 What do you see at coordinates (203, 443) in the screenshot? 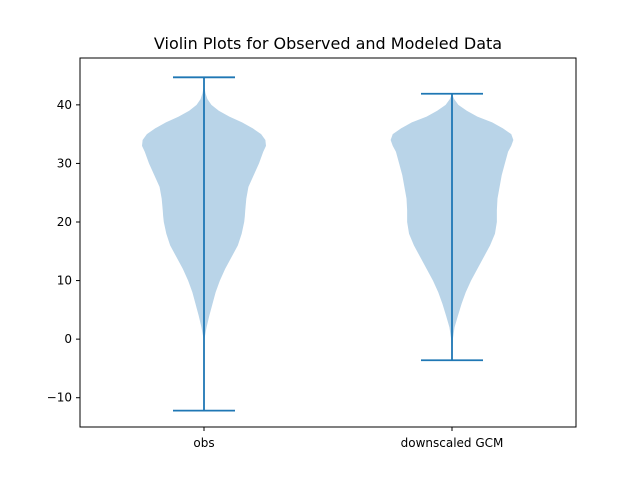
I see `x-tick-label: obs` at bounding box center [203, 443].